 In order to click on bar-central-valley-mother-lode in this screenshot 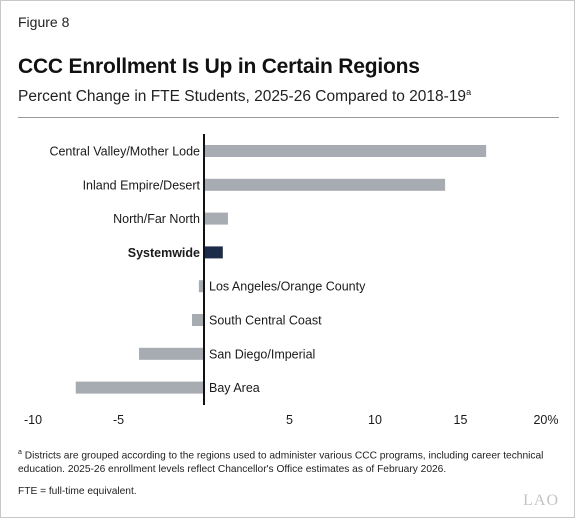, I will do `click(345, 151)`.